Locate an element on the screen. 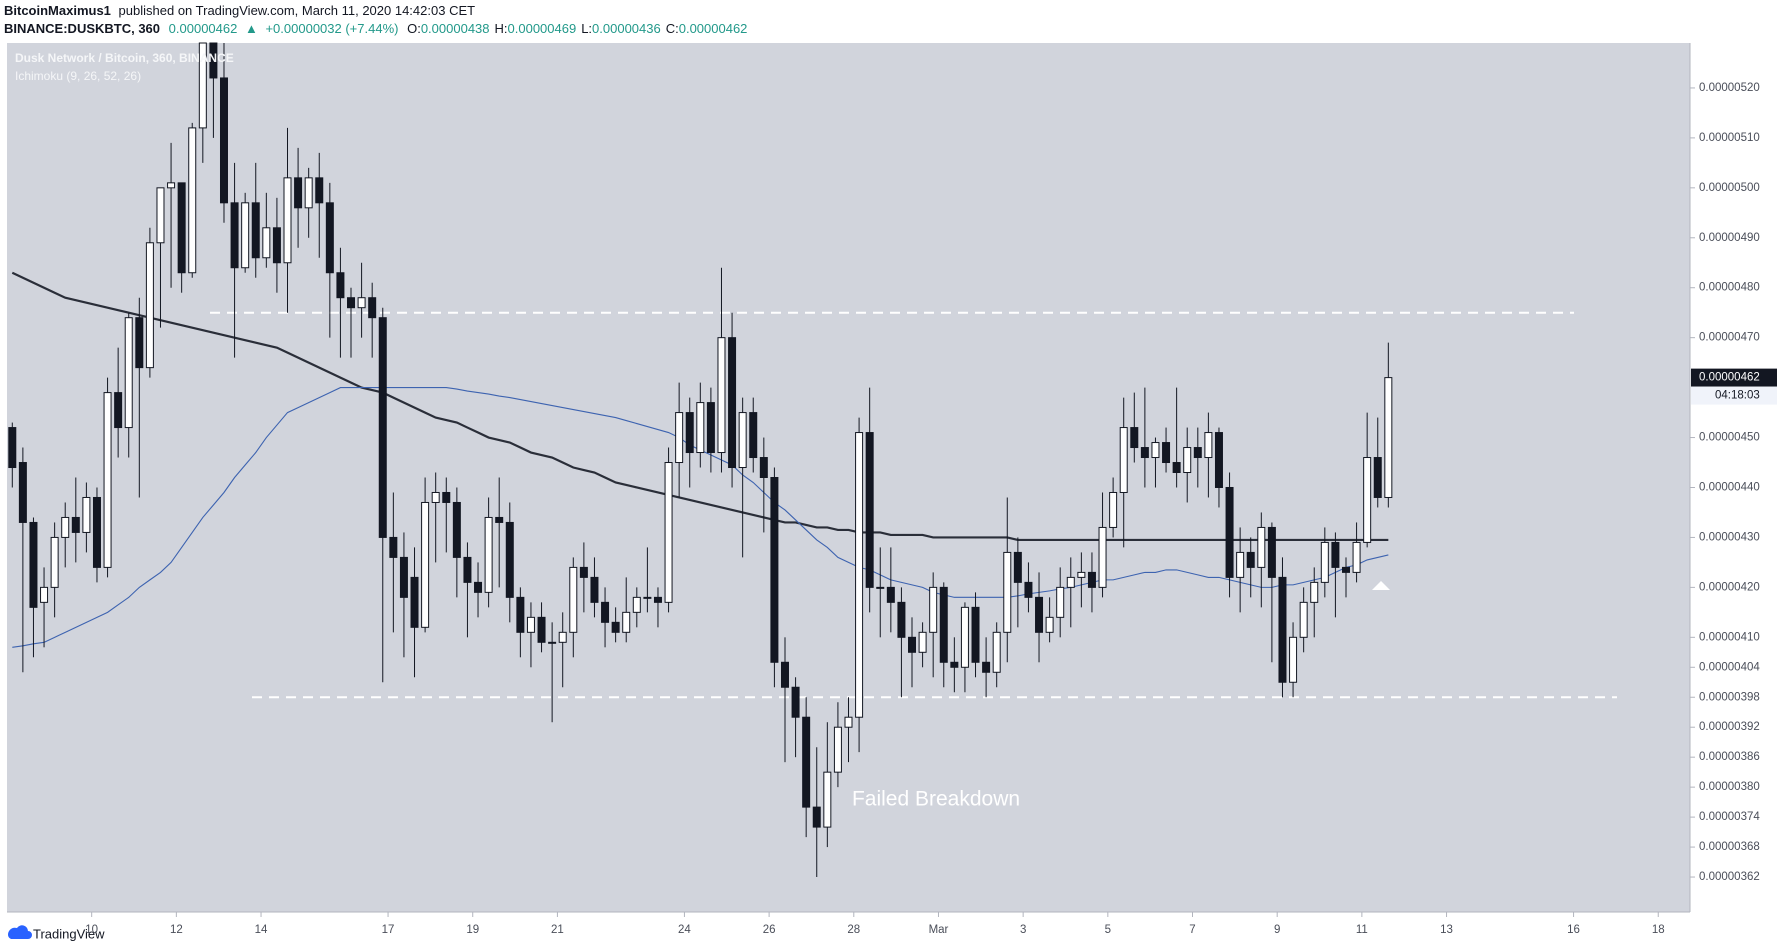  x-tick-label: 16 is located at coordinates (1573, 930).